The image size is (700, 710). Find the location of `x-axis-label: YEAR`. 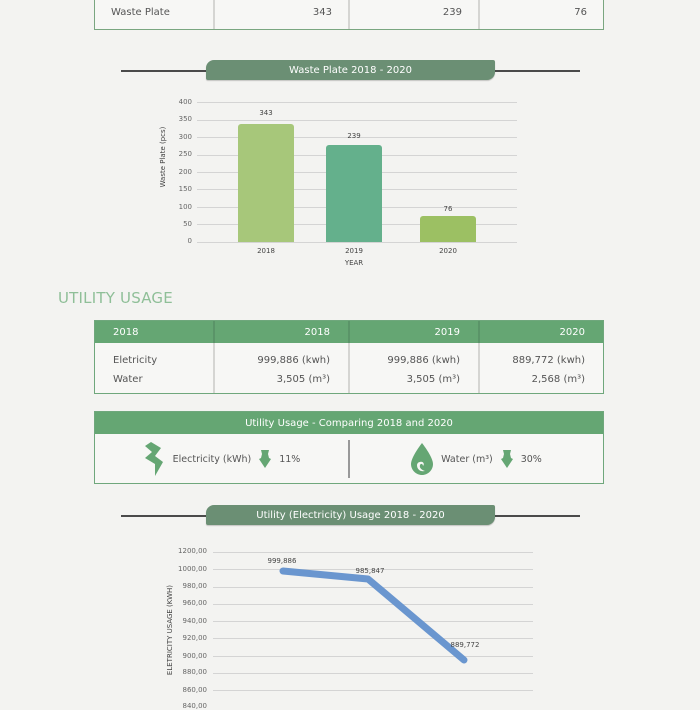

x-axis-label: YEAR is located at coordinates (354, 263).